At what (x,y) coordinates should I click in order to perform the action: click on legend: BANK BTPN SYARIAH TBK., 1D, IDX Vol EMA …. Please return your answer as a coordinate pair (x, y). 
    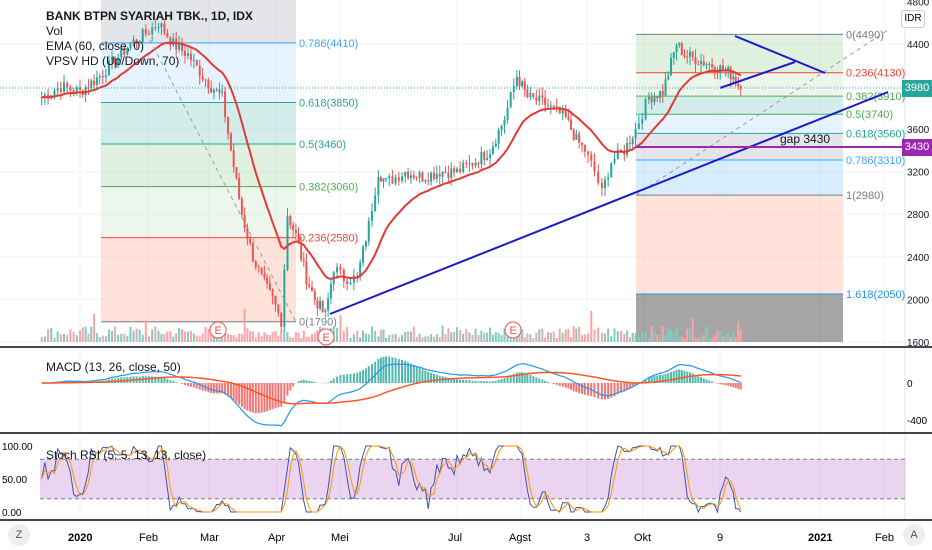
    Looking at the image, I should click on (149, 39).